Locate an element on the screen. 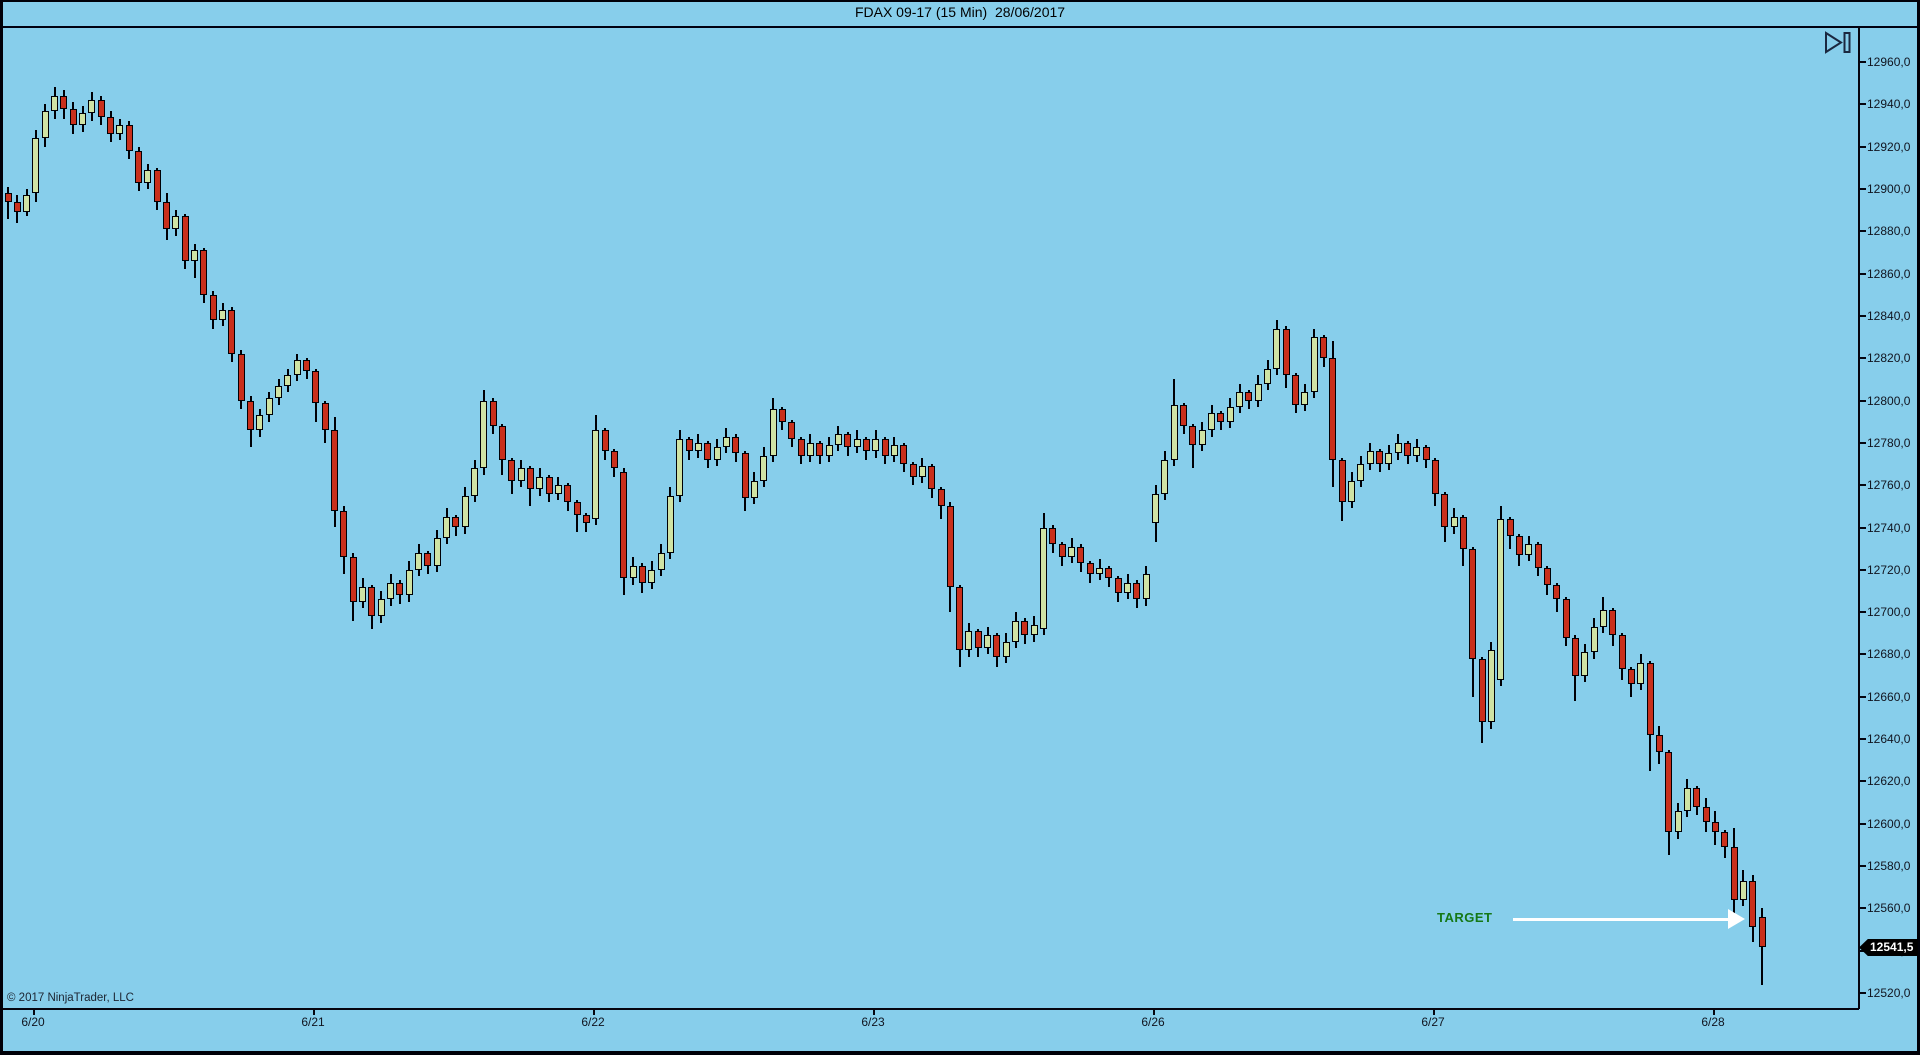  target-annotation-label: TARGET is located at coordinates (1465, 917).